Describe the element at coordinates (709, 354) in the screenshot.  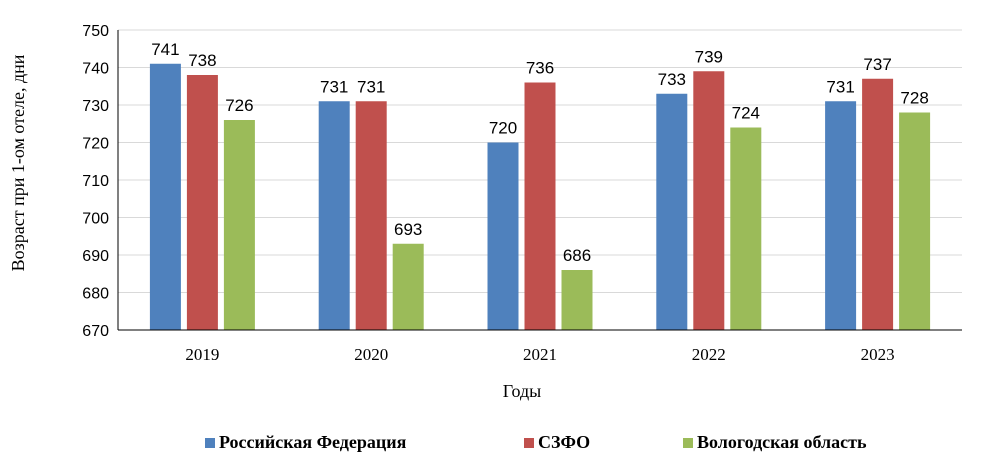
I see `x-tick-label: 2022` at that location.